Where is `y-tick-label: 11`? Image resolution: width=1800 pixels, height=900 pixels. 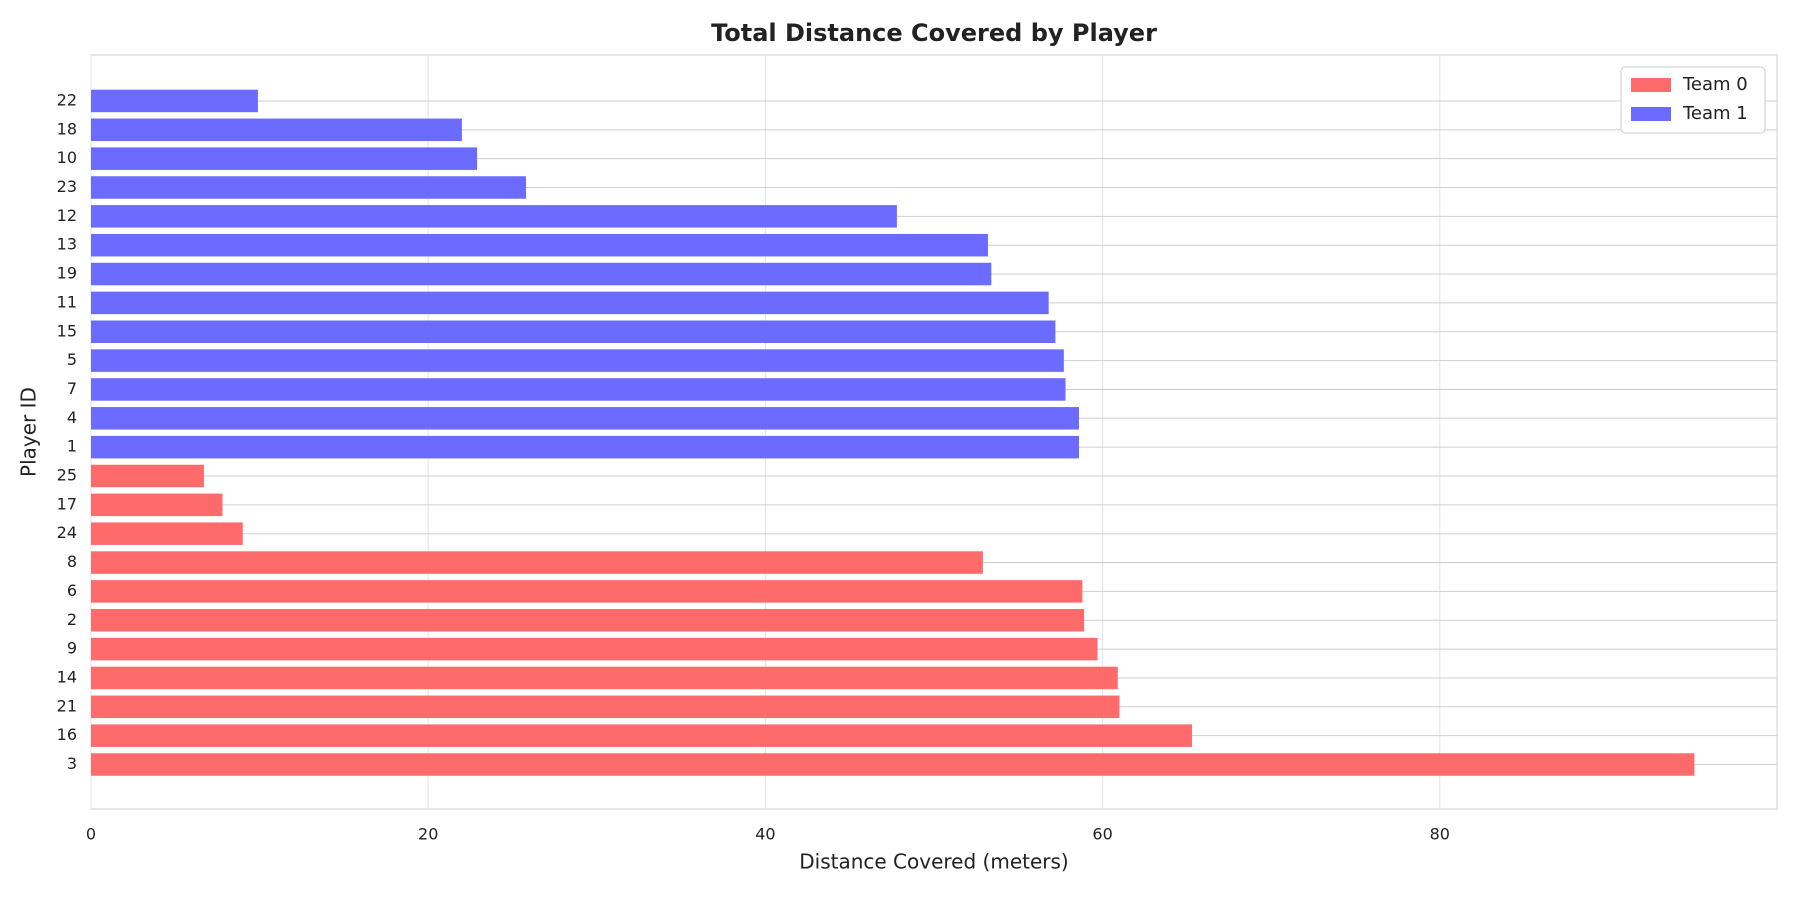
y-tick-label: 11 is located at coordinates (67, 301).